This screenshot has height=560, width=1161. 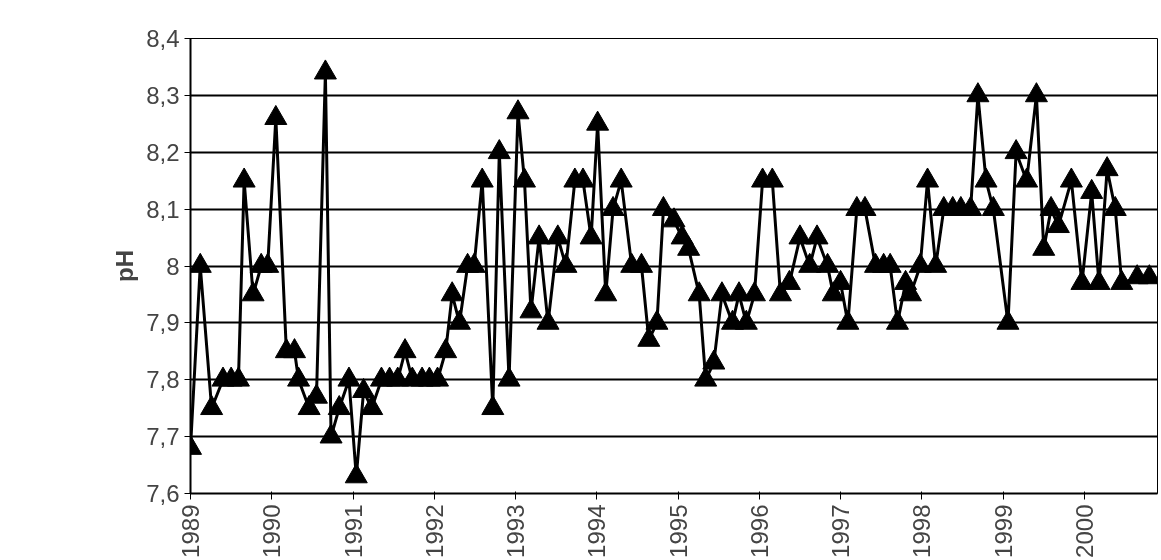 I want to click on y-tick-label: 8,4, so click(x=163, y=38).